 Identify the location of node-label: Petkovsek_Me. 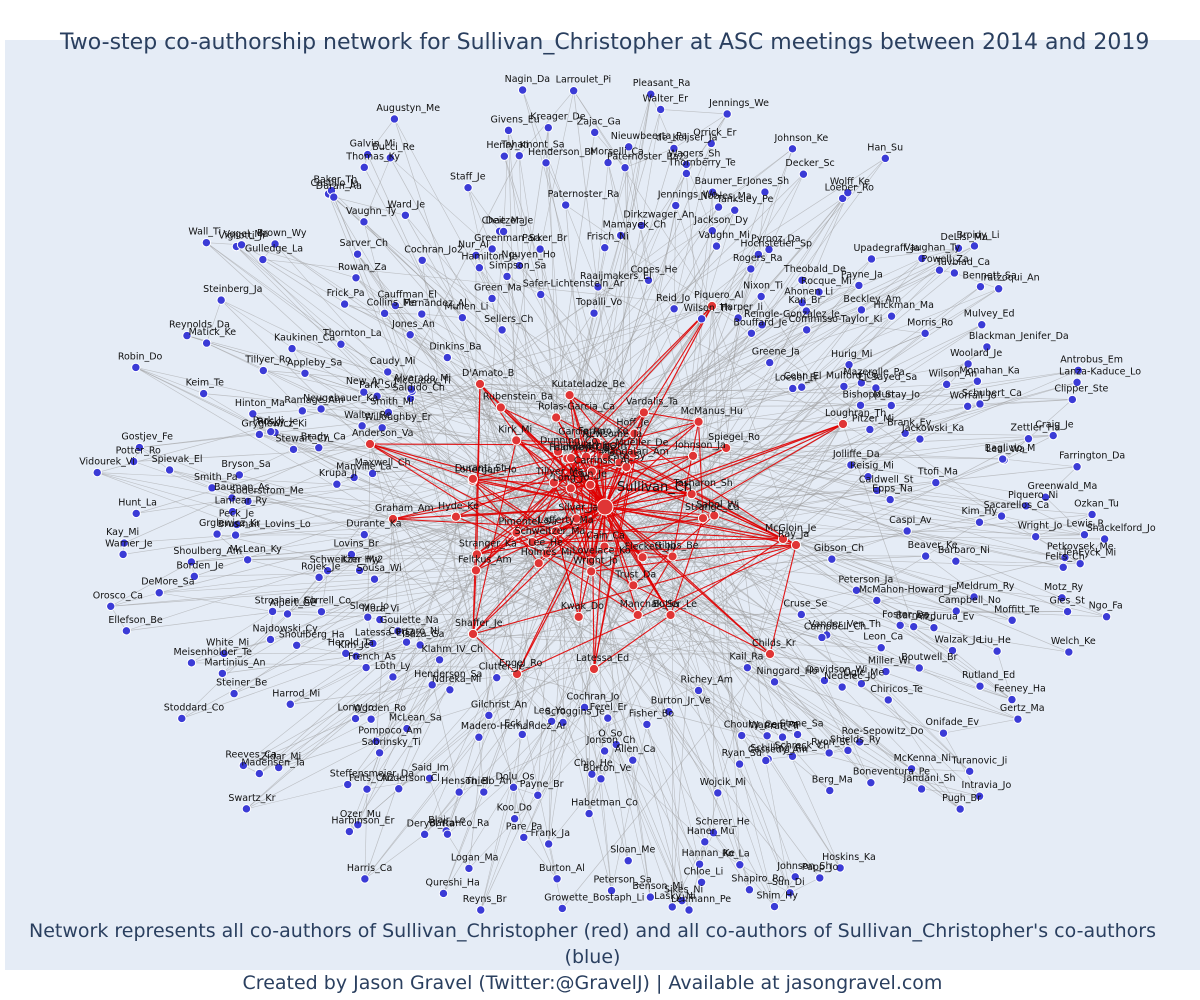
(1080, 546).